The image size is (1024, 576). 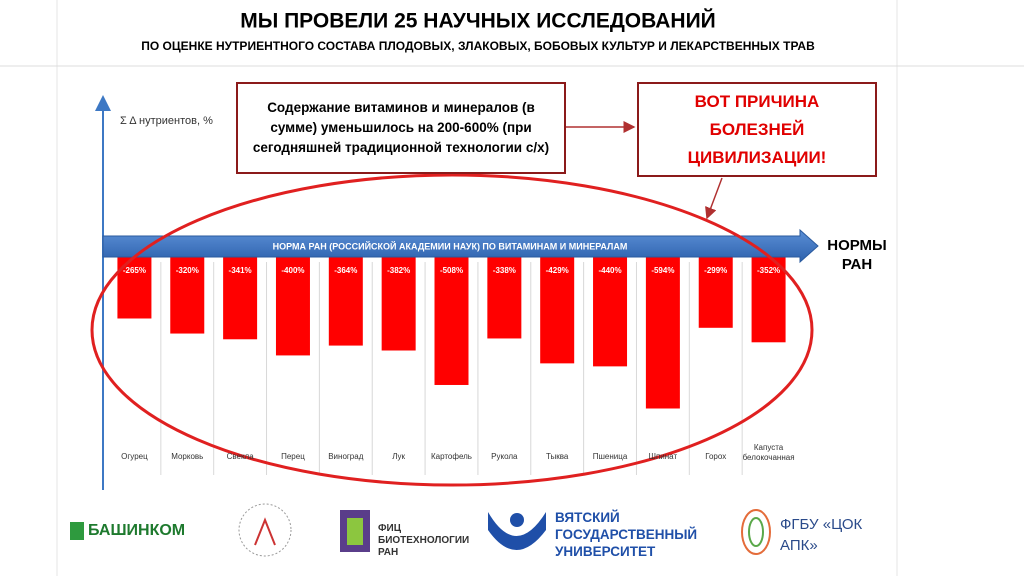 I want to click on logo-text: ФГБУ «ЦОК АПК», so click(x=821, y=535).